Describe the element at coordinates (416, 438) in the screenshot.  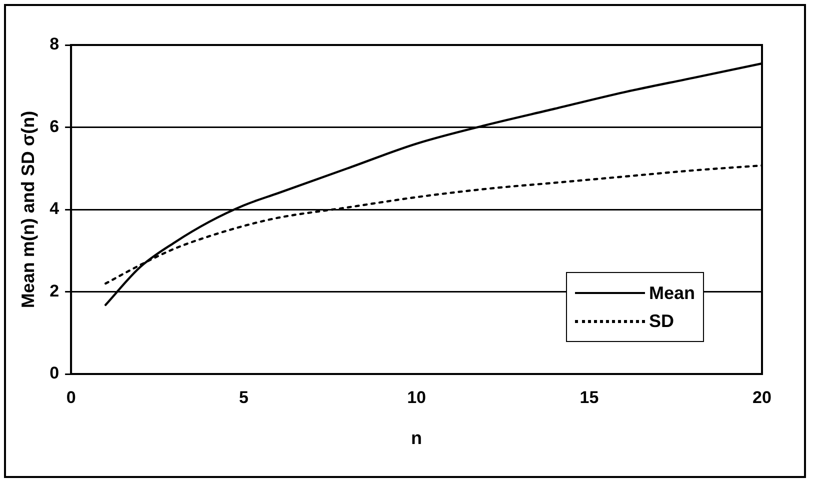
I see `x-axis-title: n` at that location.